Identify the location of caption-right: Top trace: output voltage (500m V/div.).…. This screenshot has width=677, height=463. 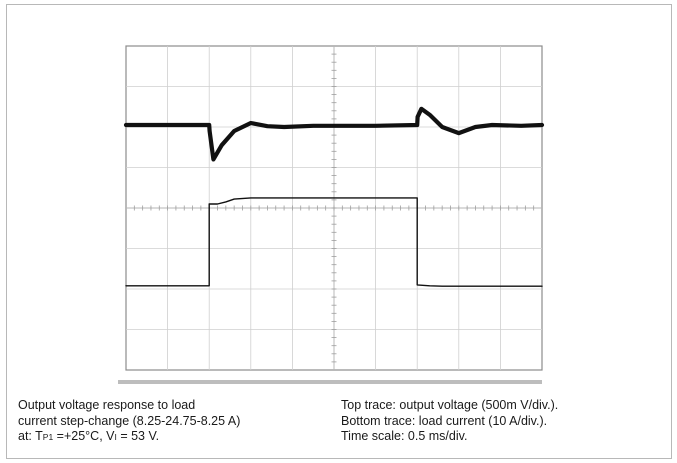
(449, 421).